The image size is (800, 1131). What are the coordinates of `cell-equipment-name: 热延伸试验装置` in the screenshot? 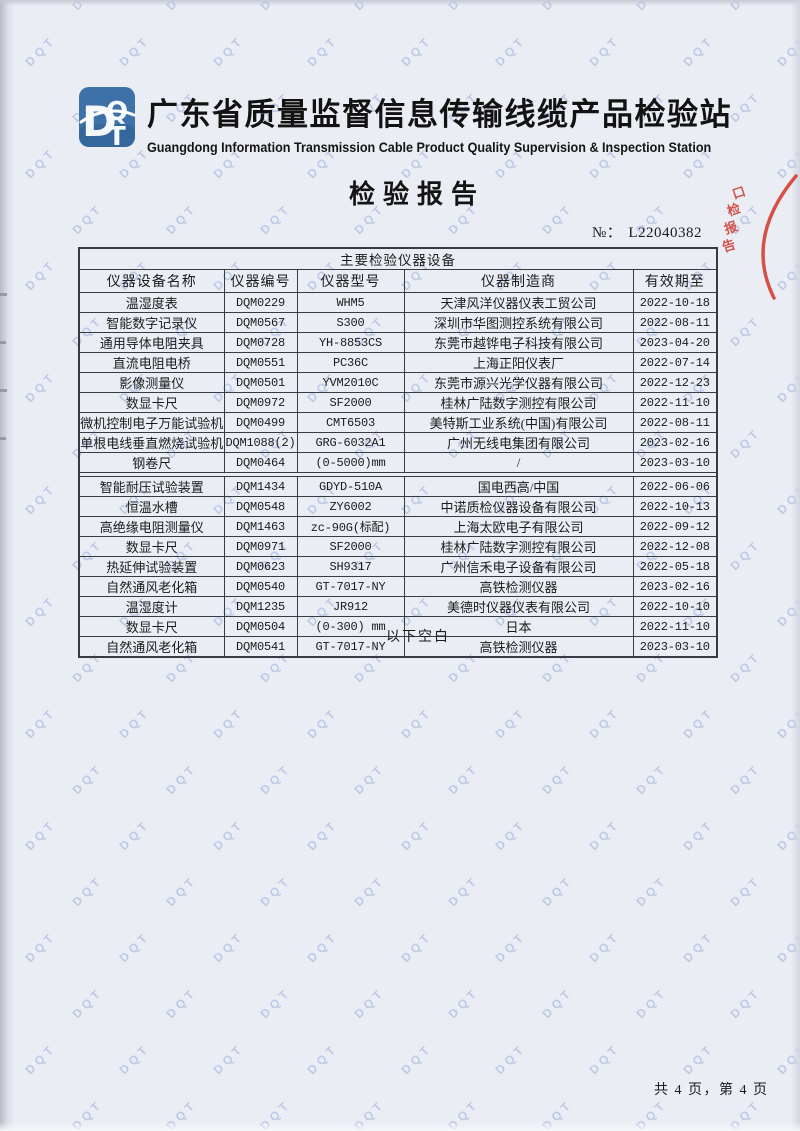 It's located at (151, 566).